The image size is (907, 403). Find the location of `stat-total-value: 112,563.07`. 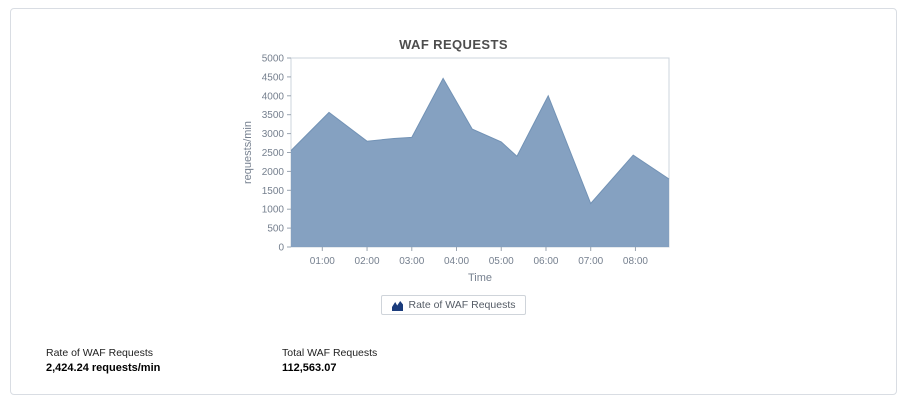

stat-total-value: 112,563.07 is located at coordinates (309, 368).